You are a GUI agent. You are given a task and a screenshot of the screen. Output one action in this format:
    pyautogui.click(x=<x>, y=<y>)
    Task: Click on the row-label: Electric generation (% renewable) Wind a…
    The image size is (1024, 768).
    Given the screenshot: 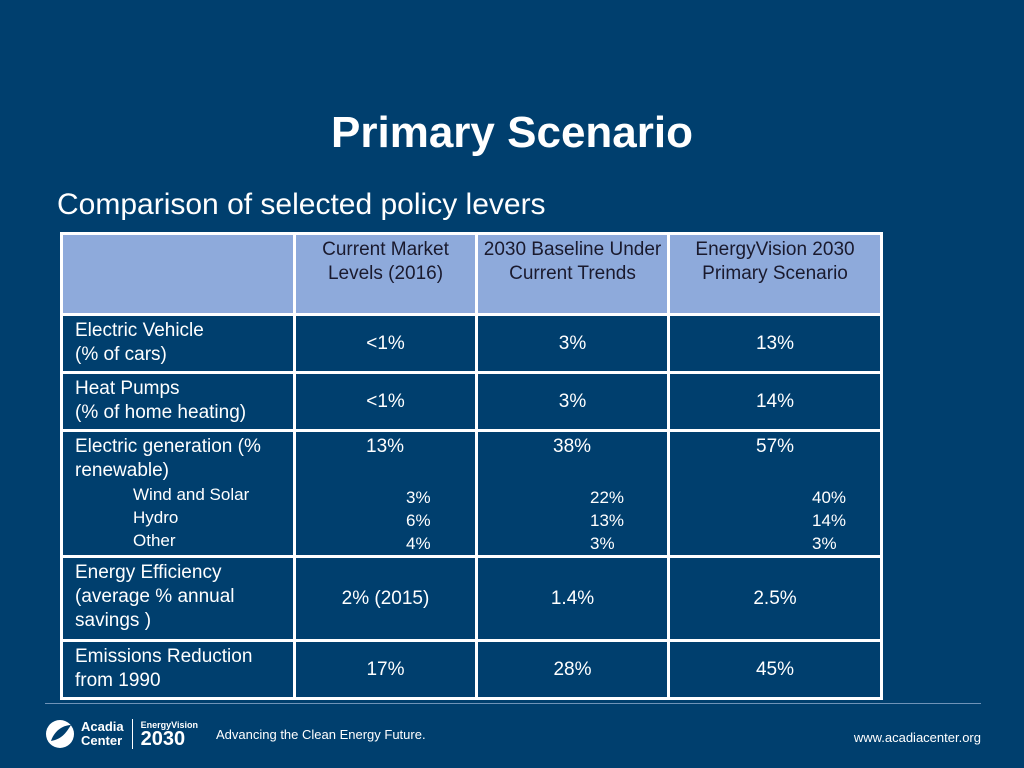 What is the action you would take?
    pyautogui.click(x=178, y=493)
    